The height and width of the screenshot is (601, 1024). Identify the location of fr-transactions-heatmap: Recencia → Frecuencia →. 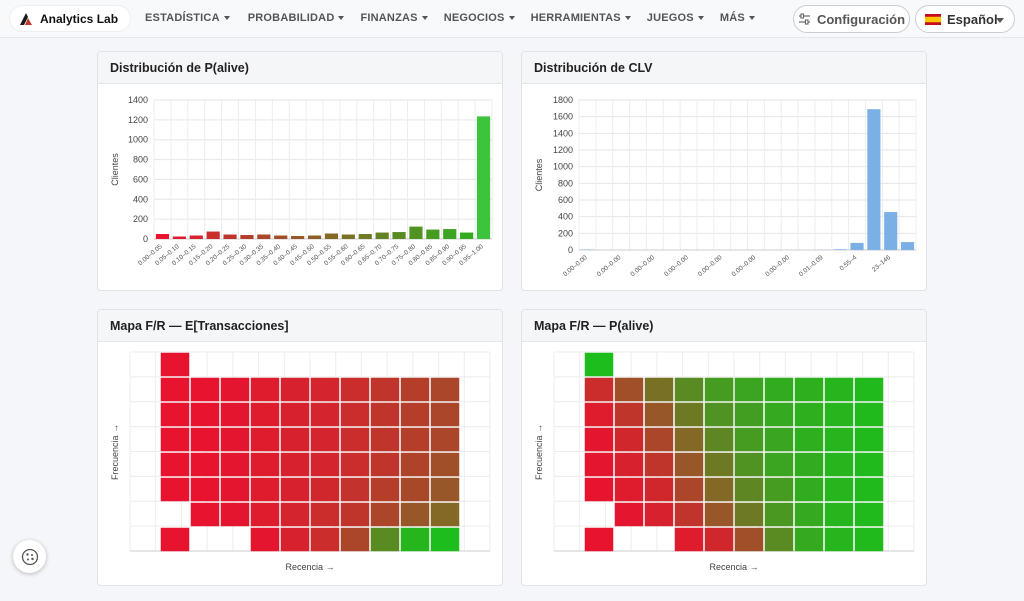
(300, 461).